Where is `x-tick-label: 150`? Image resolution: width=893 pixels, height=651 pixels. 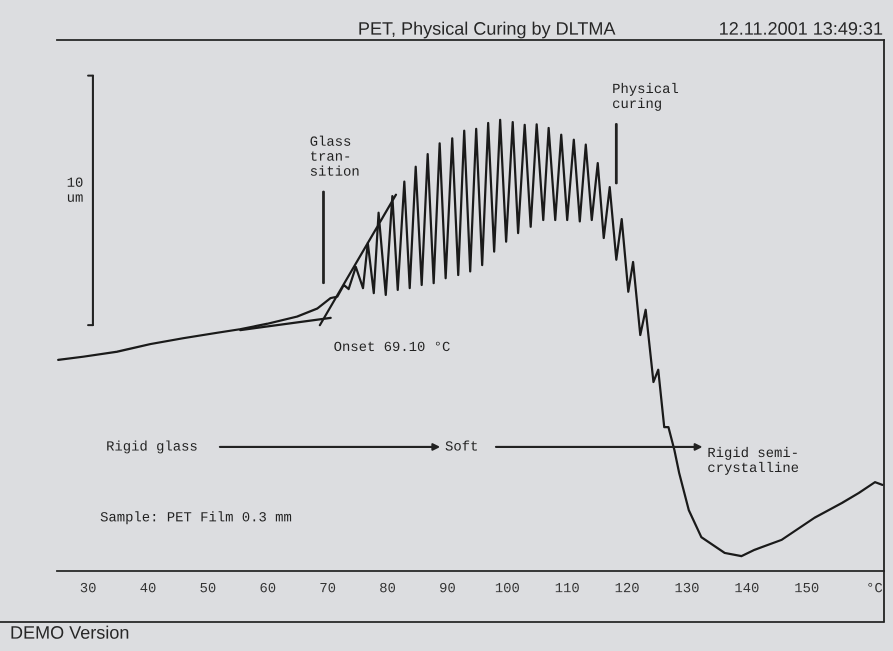 x-tick-label: 150 is located at coordinates (806, 587).